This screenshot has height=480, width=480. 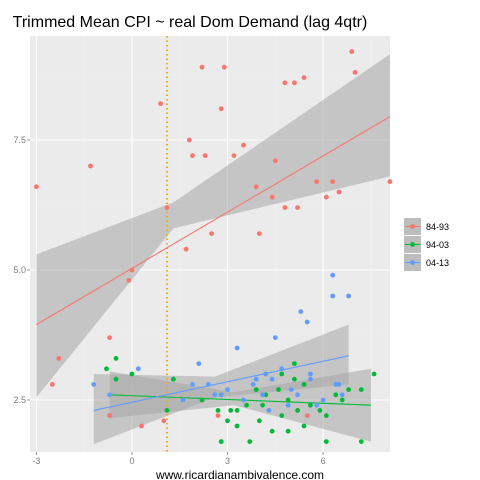 I want to click on x-tick-label: 0, so click(x=131, y=461).